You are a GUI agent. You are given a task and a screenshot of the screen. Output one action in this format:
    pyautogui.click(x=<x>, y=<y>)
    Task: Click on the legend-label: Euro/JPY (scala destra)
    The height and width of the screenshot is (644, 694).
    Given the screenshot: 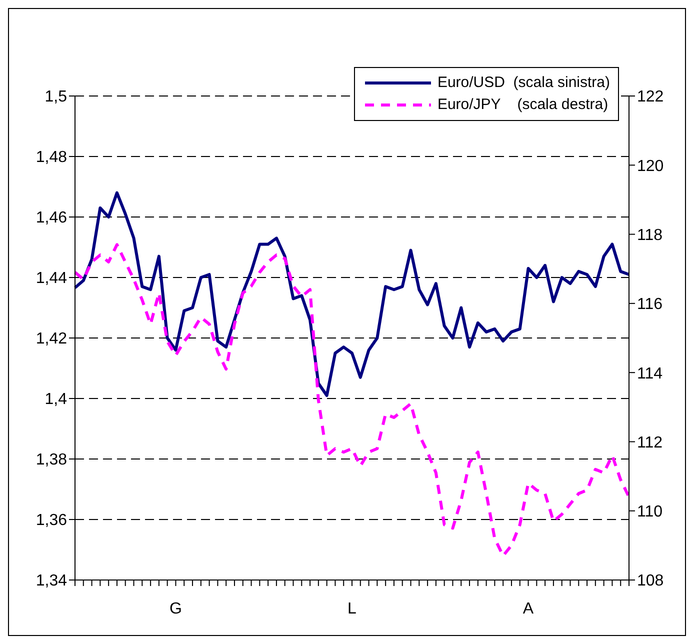 What is the action you would take?
    pyautogui.click(x=522, y=105)
    